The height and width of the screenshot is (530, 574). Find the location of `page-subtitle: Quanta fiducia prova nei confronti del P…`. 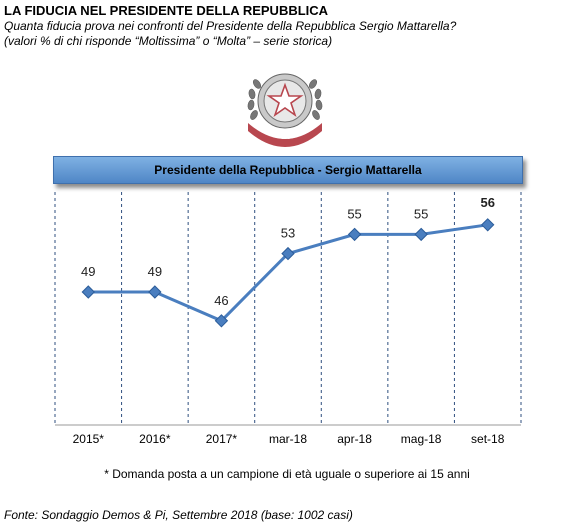

page-subtitle: Quanta fiducia prova nei confronti del P… is located at coordinates (230, 34).